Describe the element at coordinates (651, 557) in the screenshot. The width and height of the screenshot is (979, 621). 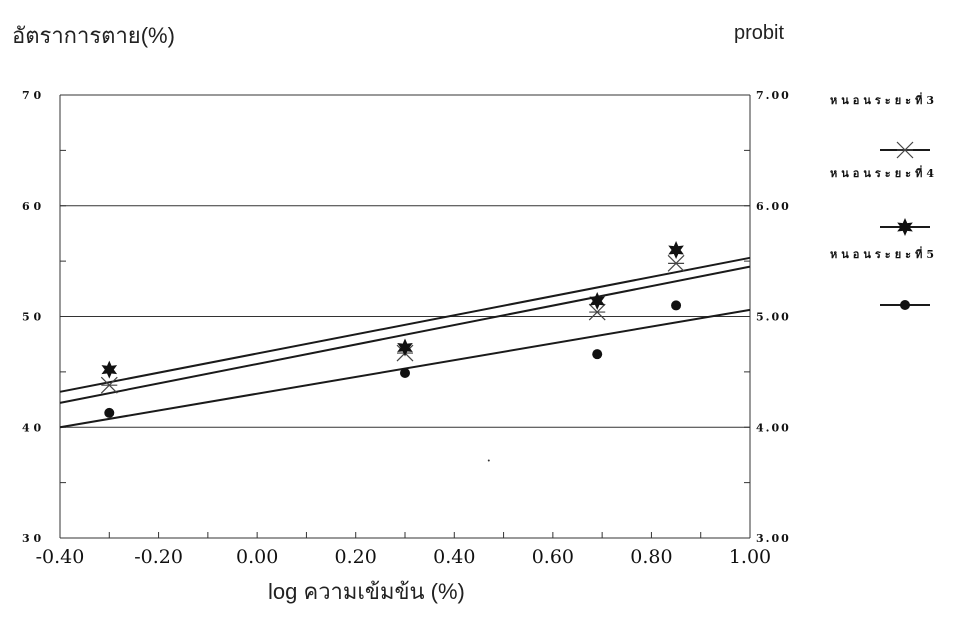
I see `x-tick-label: 0.80` at that location.